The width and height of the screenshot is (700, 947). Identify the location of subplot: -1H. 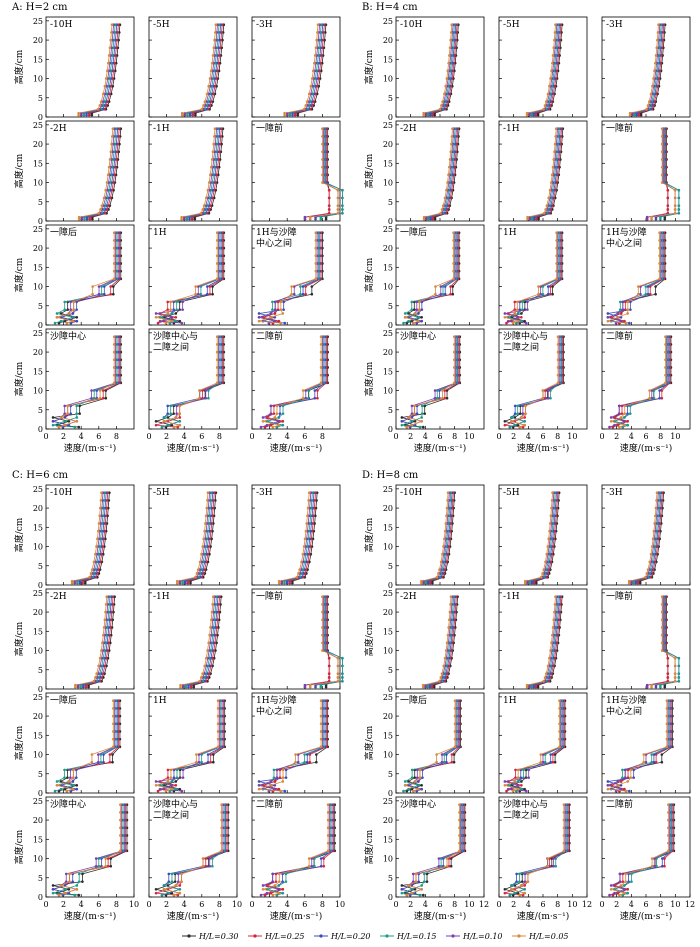
(193, 171).